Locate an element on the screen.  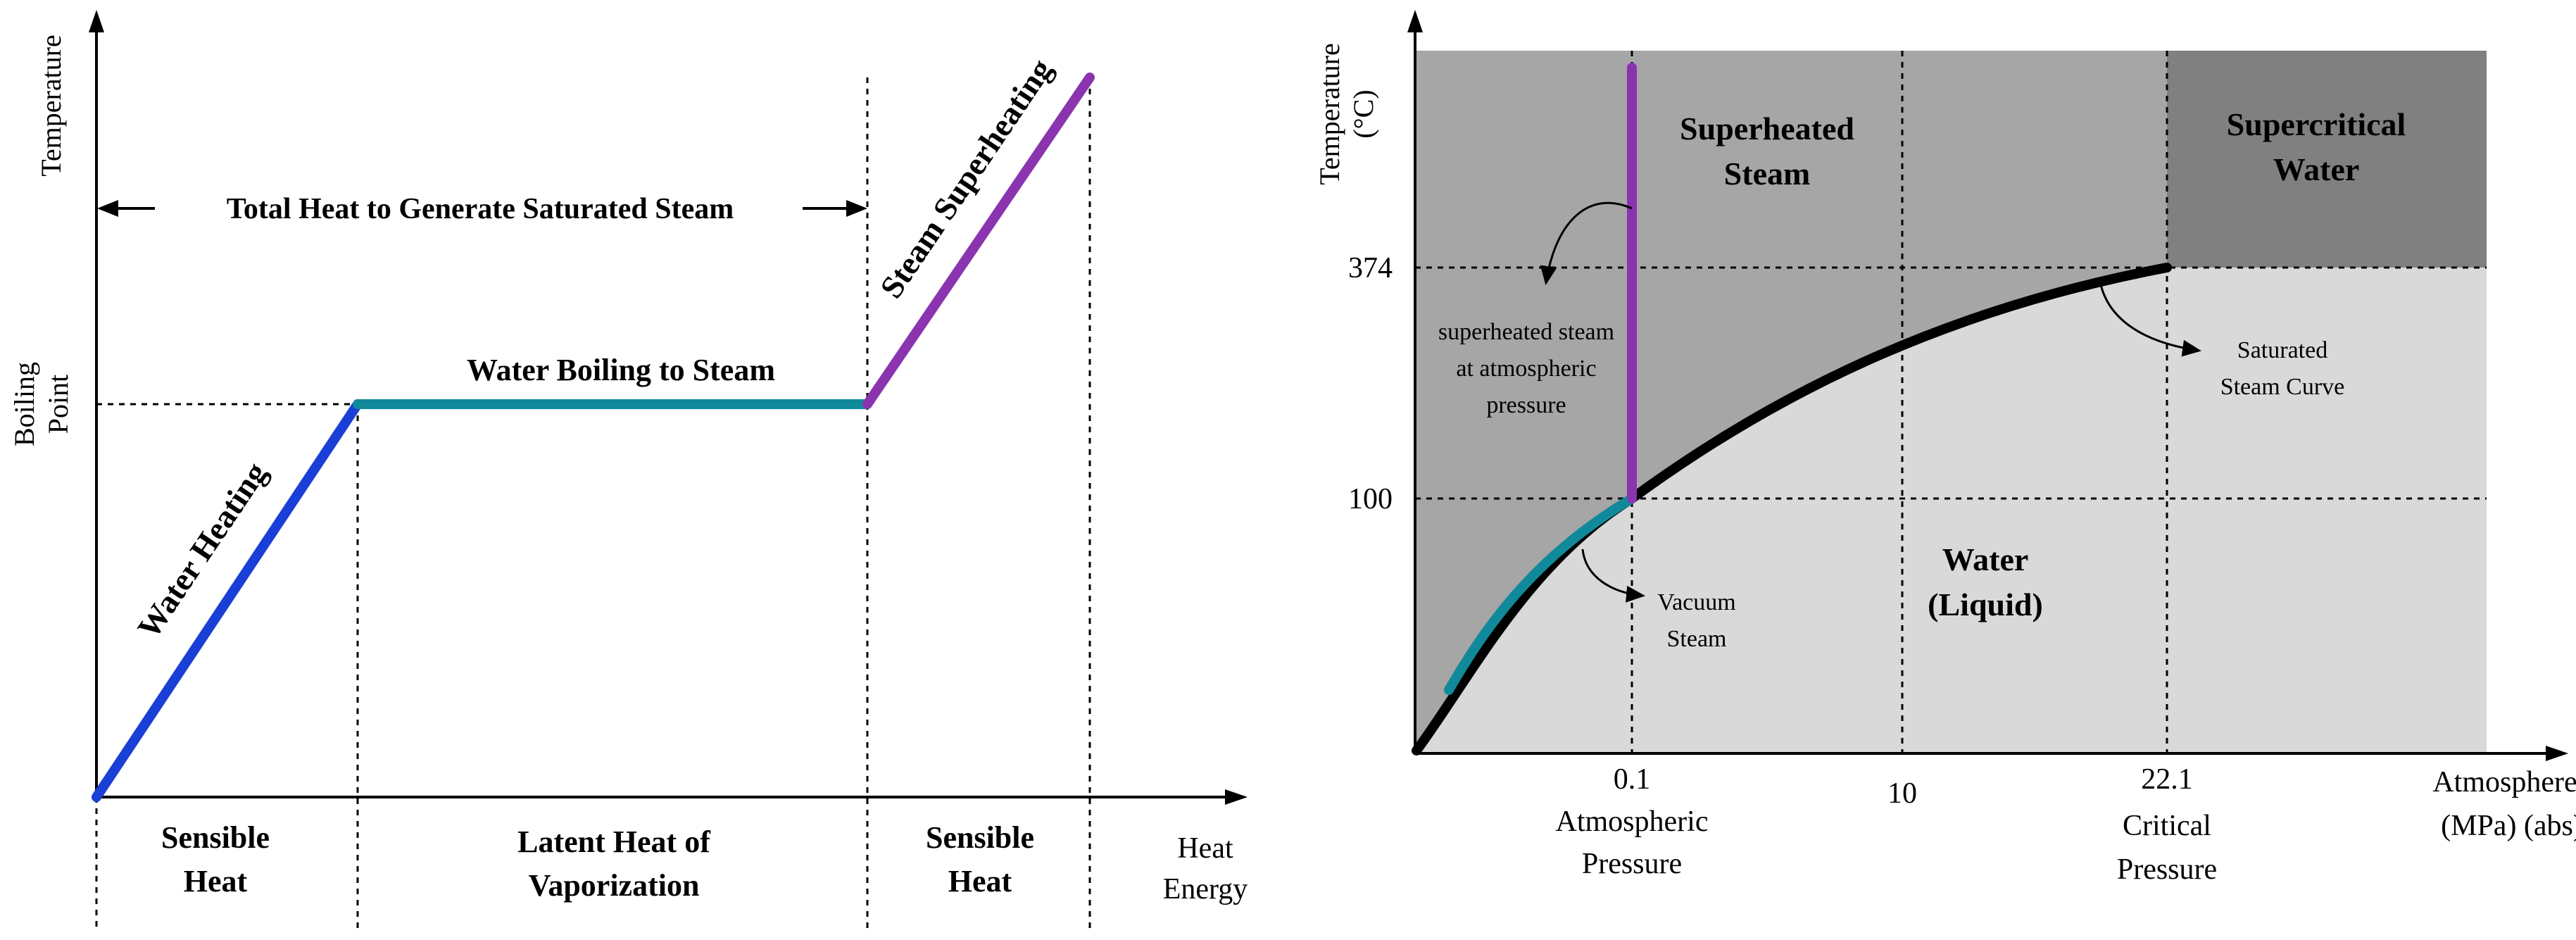
x-tick-22-1: 22.1 is located at coordinates (2167, 779).